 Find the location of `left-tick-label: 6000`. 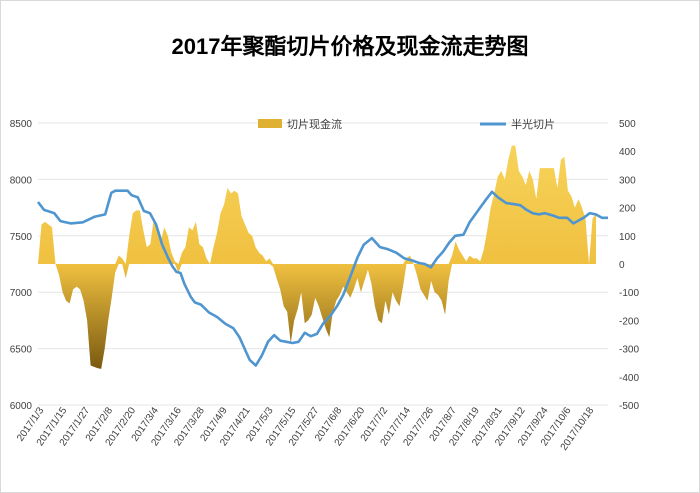

left-tick-label: 6000 is located at coordinates (21, 406).